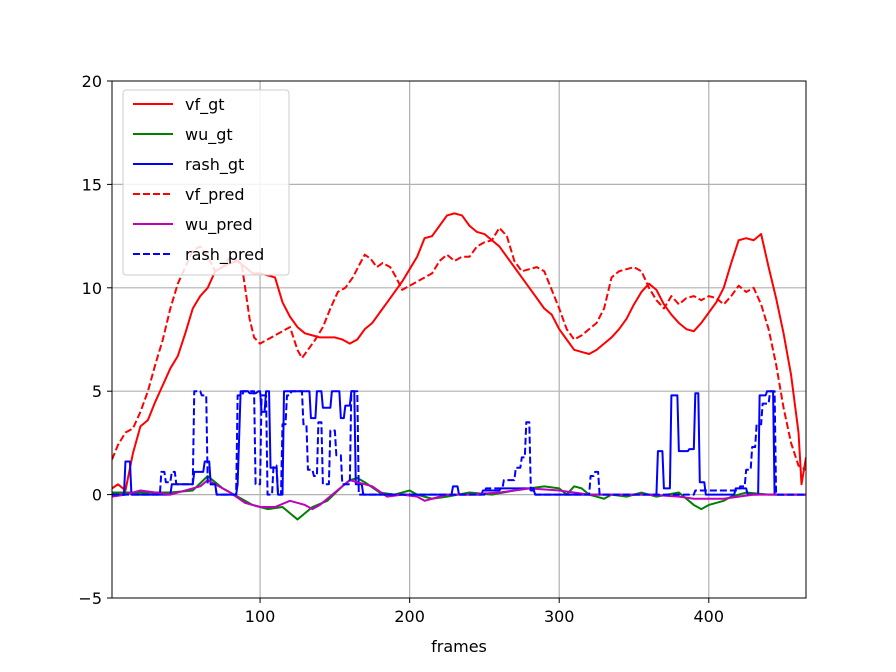 The height and width of the screenshot is (672, 896). What do you see at coordinates (214, 195) in the screenshot?
I see `legend-label-vf-pred: vf_pred` at bounding box center [214, 195].